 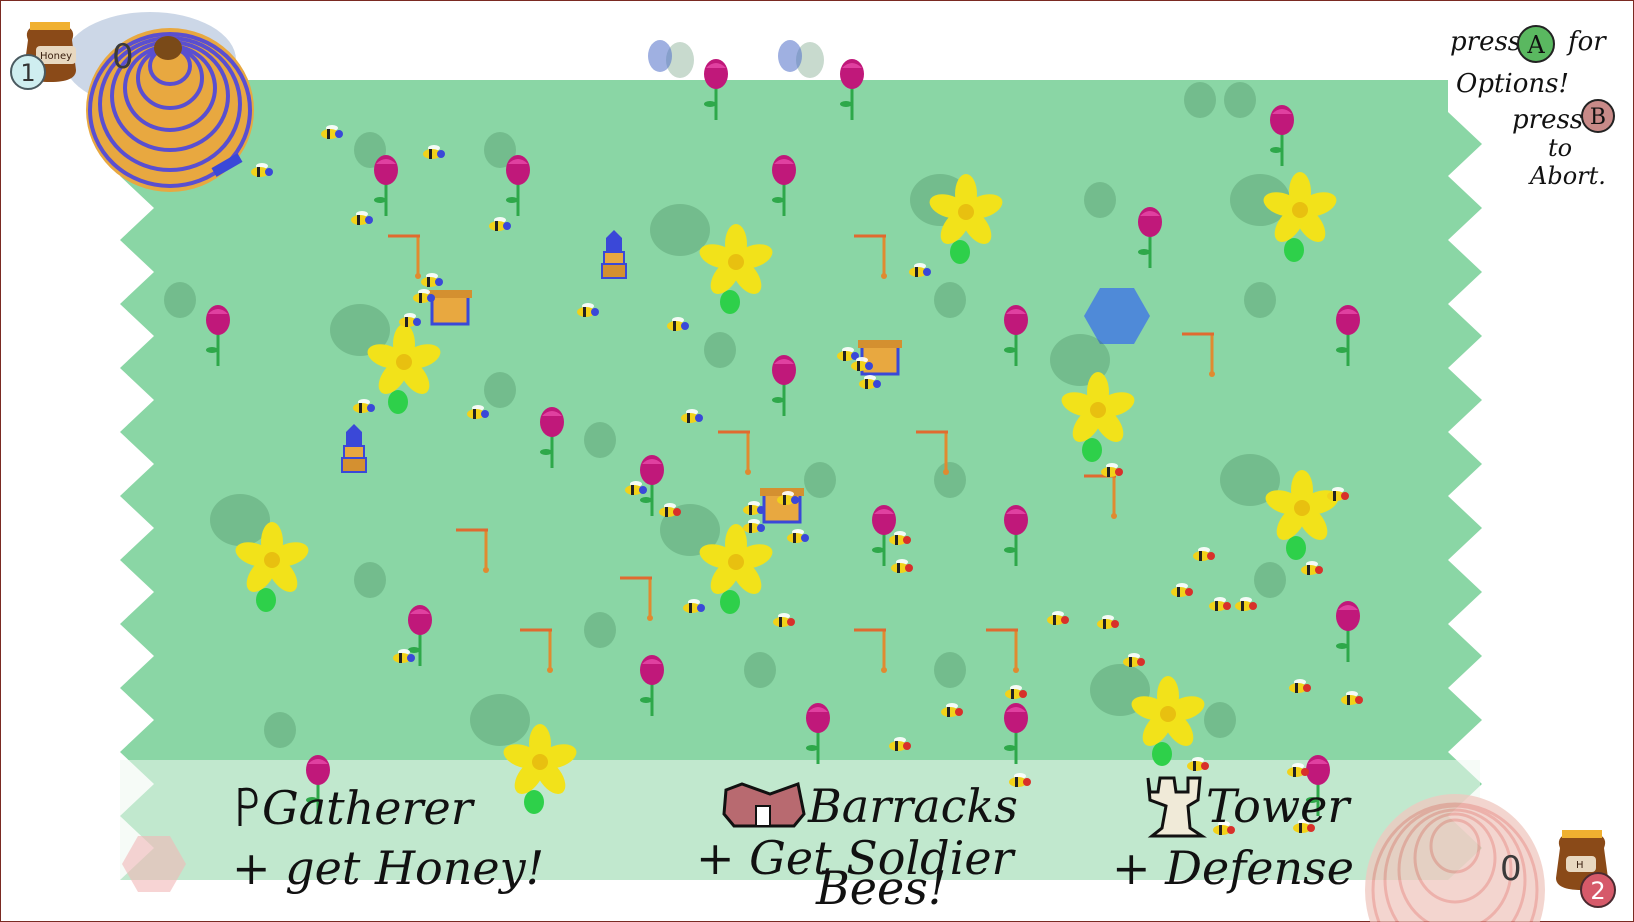 I want to click on player1-badge: 1, so click(x=28, y=72).